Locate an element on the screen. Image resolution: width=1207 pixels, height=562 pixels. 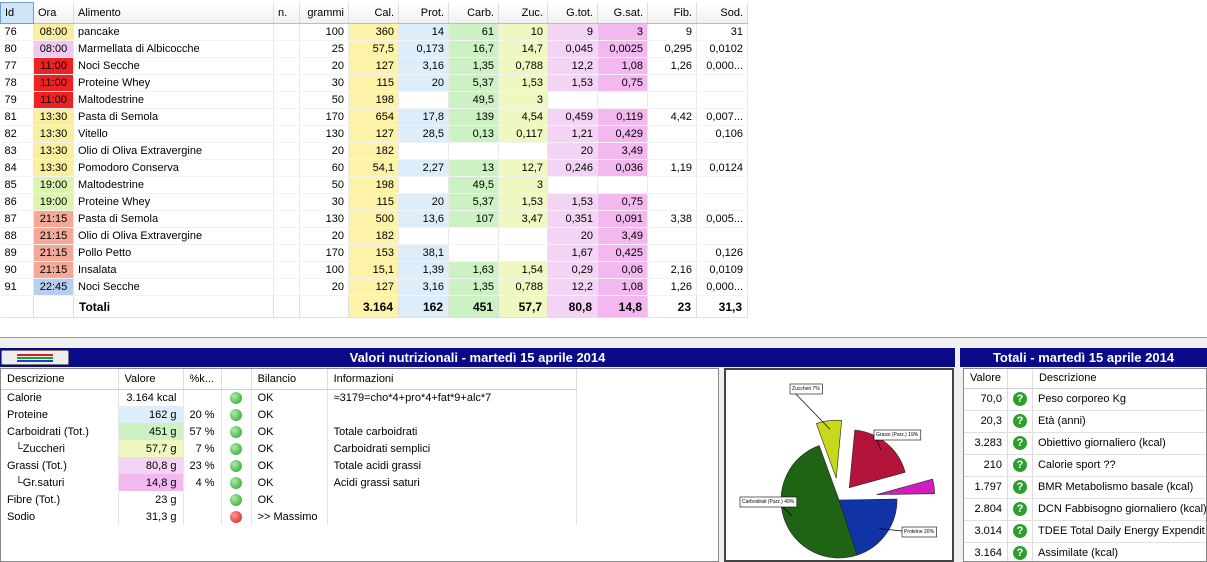
totals-item-row: 1.797? BMR Metabolismo basale (kcal) is located at coordinates (1085, 487).